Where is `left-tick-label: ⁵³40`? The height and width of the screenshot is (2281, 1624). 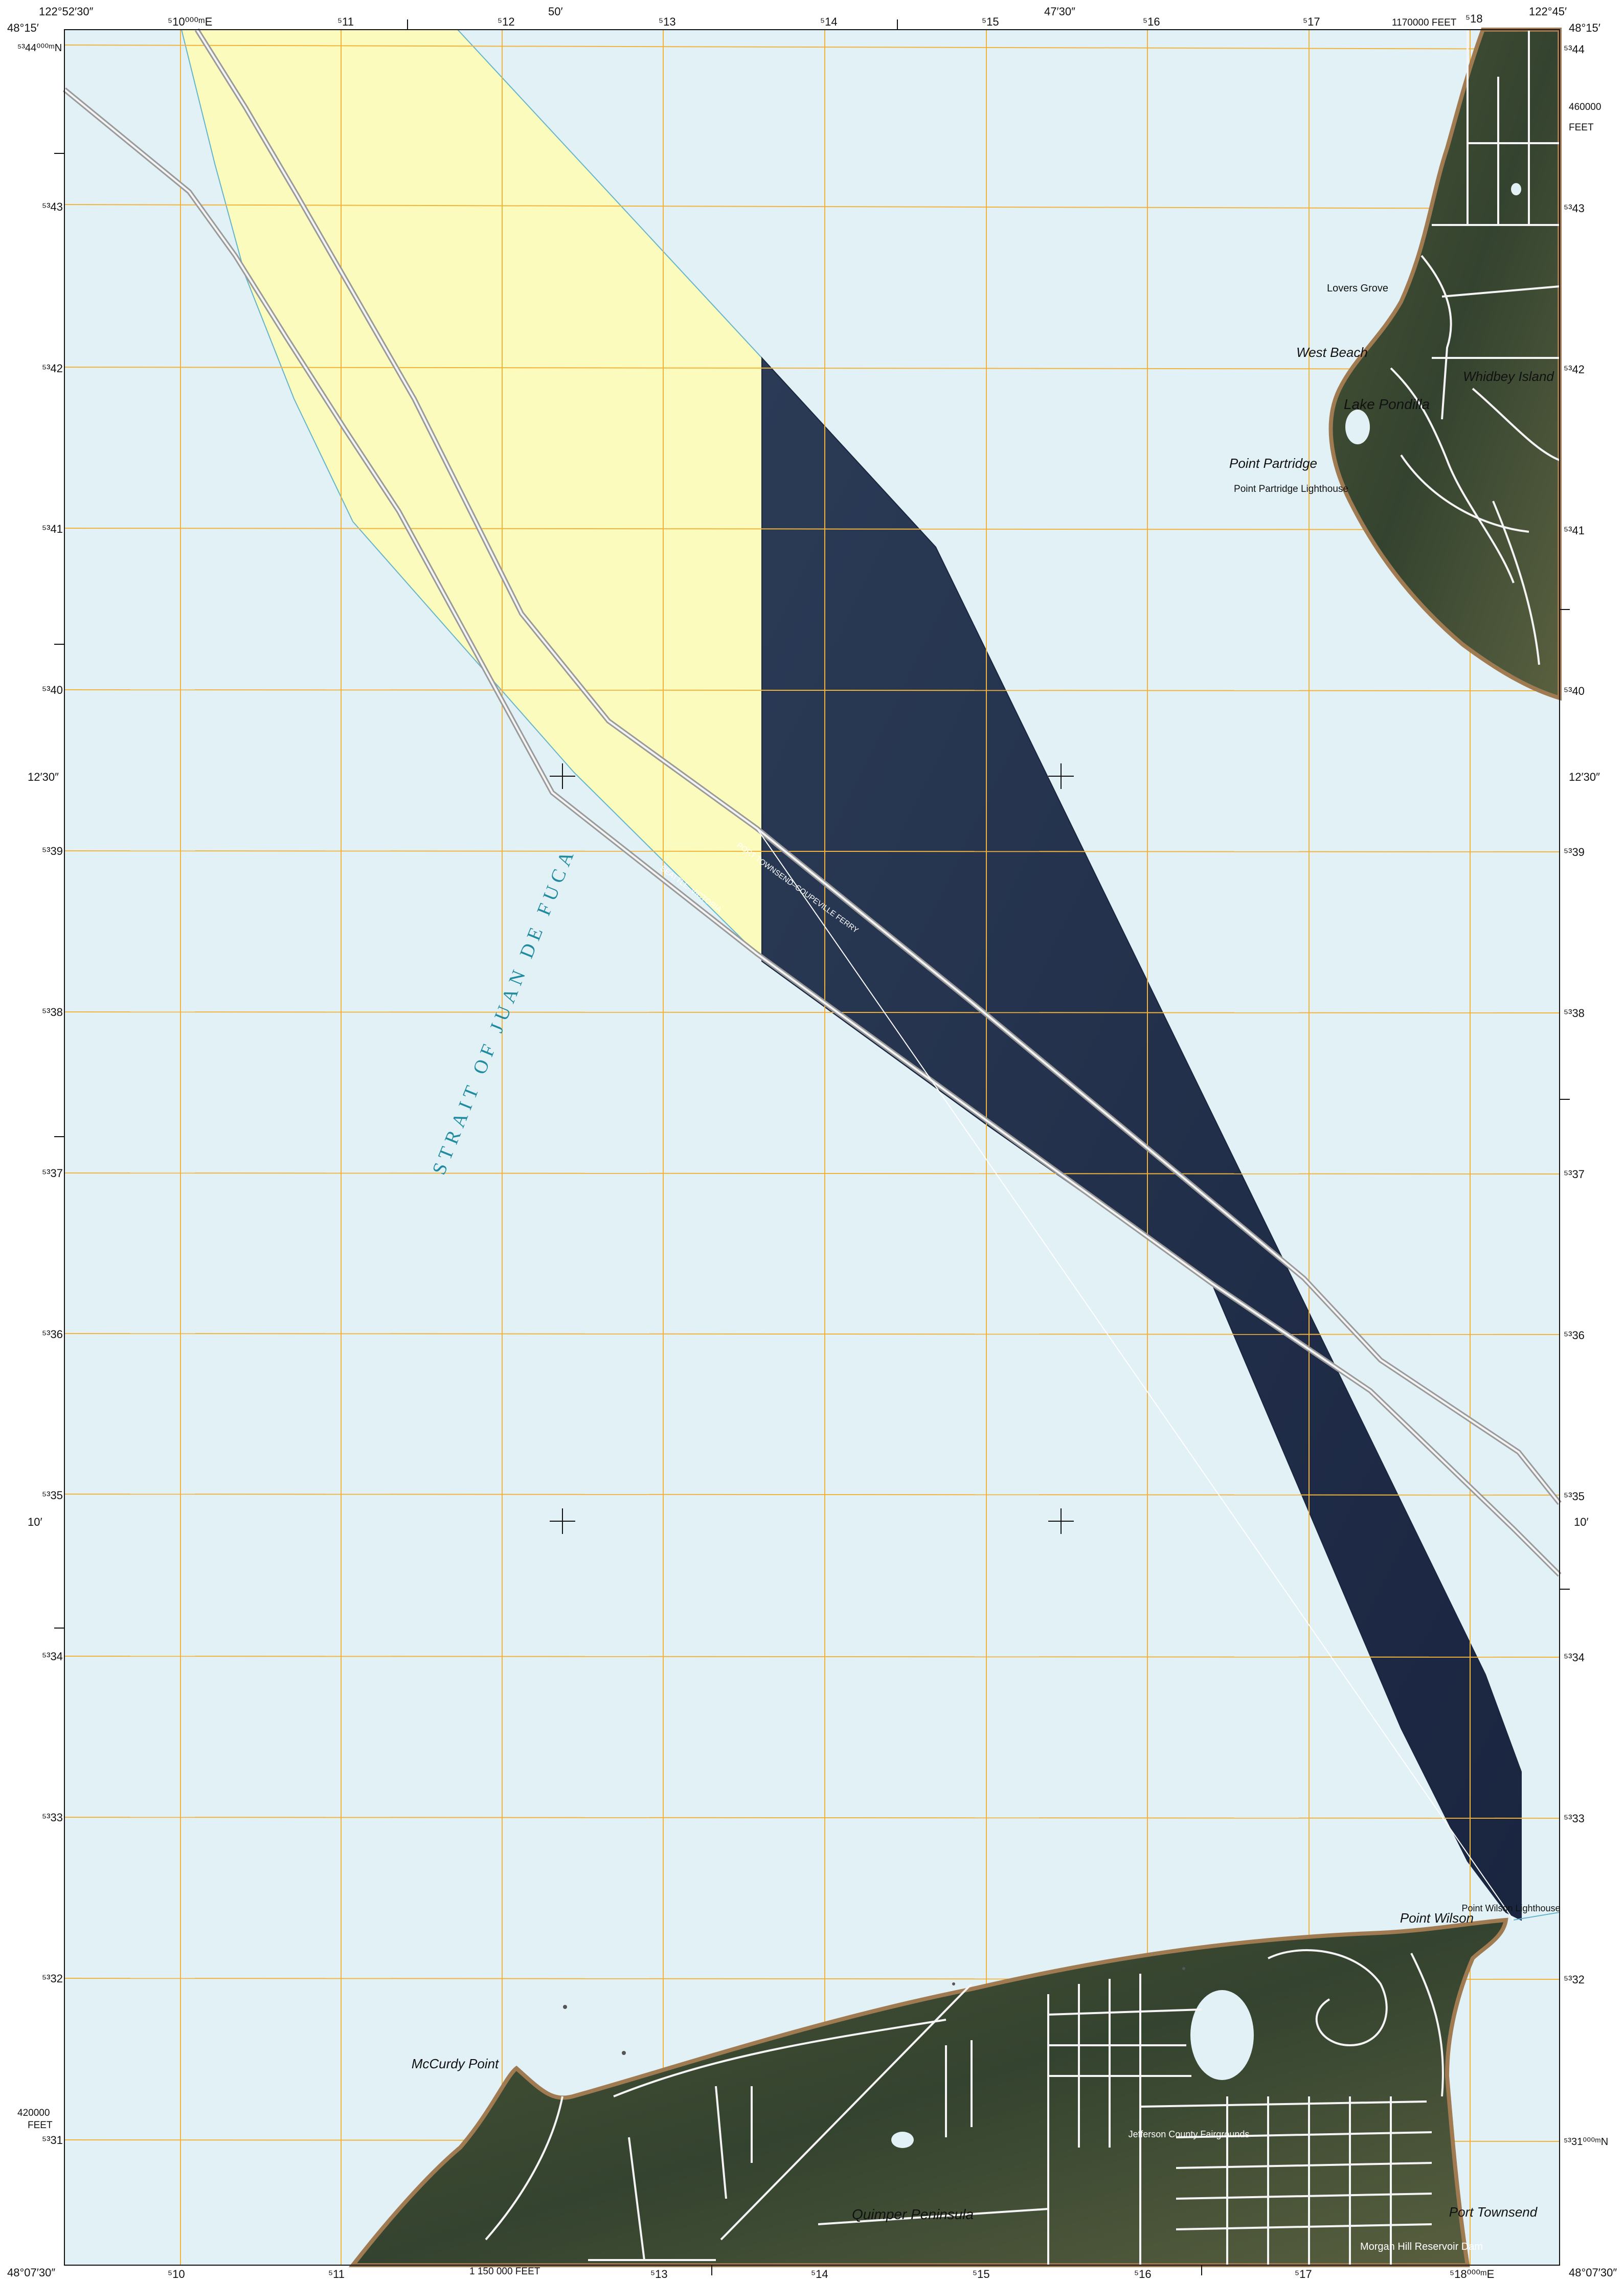
left-tick-label: ⁵³40 is located at coordinates (52, 690).